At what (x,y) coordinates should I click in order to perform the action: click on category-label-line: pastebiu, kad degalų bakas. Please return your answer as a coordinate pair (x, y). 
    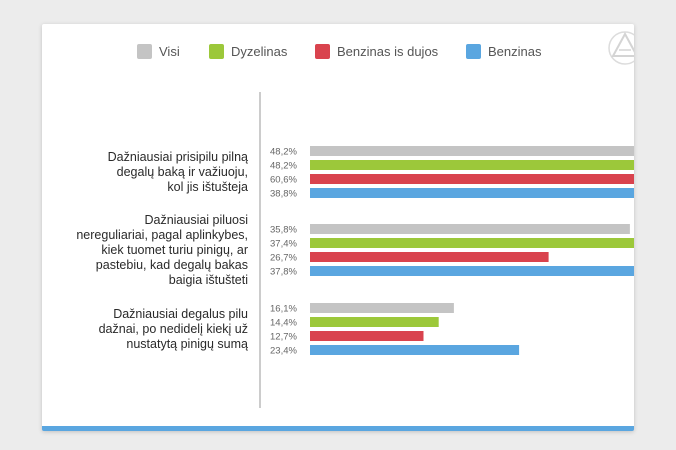
    Looking at the image, I should click on (172, 265).